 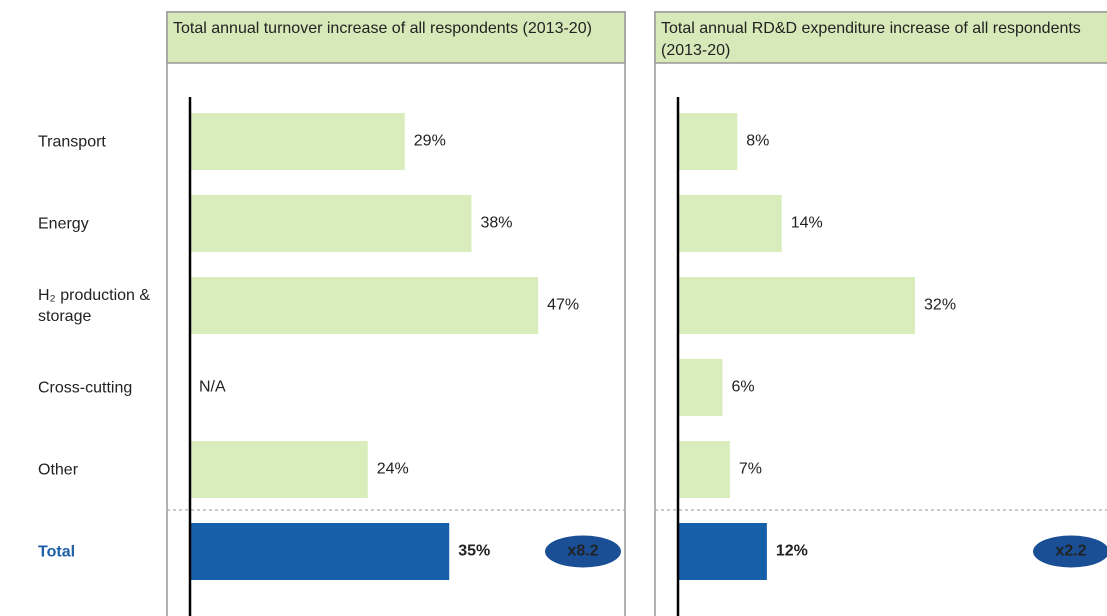 I want to click on category-label: Total, so click(x=57, y=551).